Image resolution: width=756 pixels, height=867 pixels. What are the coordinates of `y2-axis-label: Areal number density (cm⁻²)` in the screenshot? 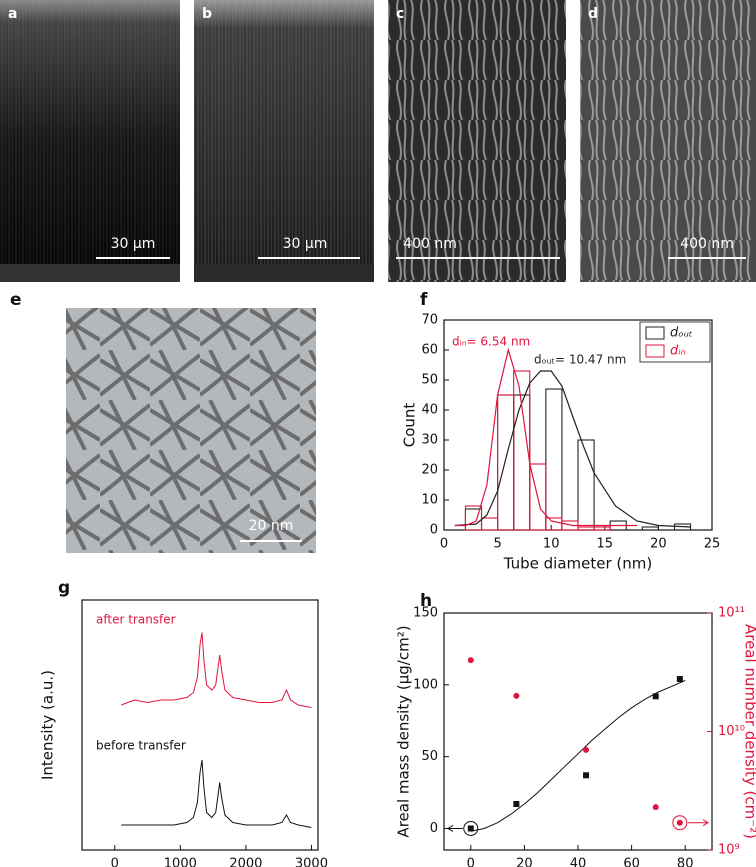 It's located at (749, 731).